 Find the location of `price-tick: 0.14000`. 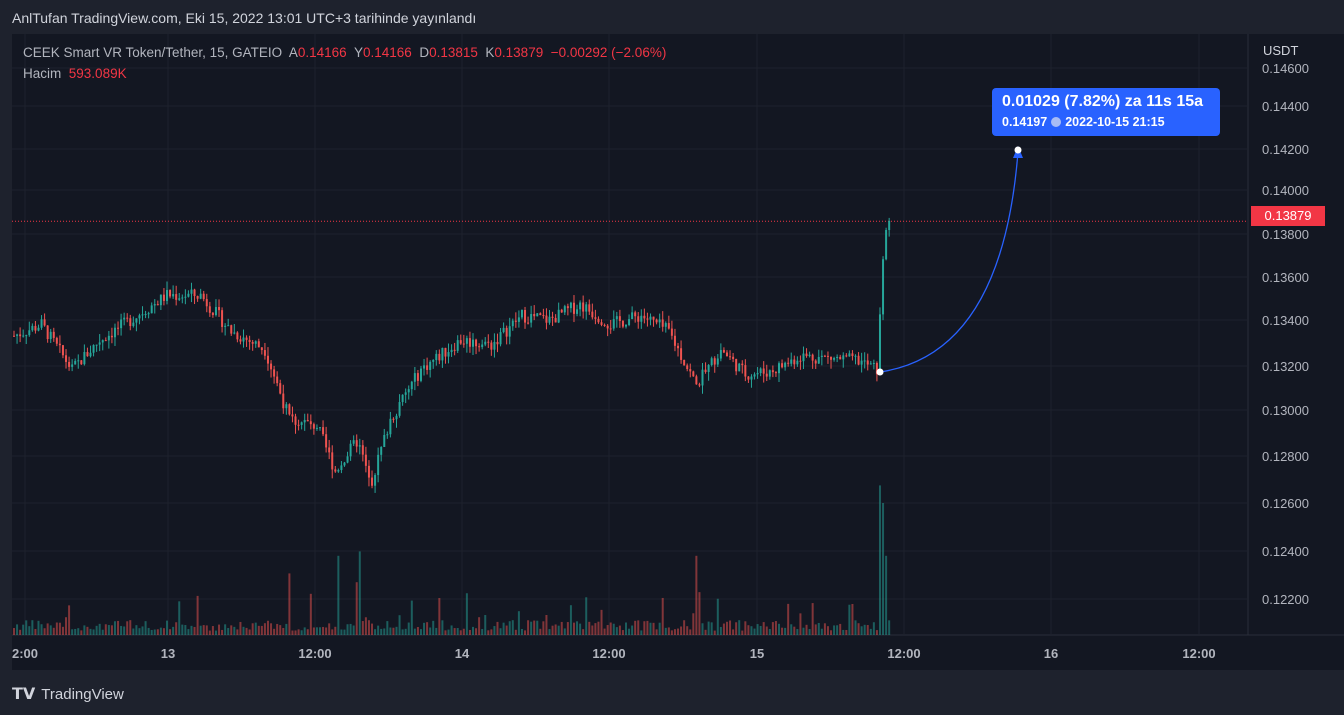

price-tick: 0.14000 is located at coordinates (1285, 190).